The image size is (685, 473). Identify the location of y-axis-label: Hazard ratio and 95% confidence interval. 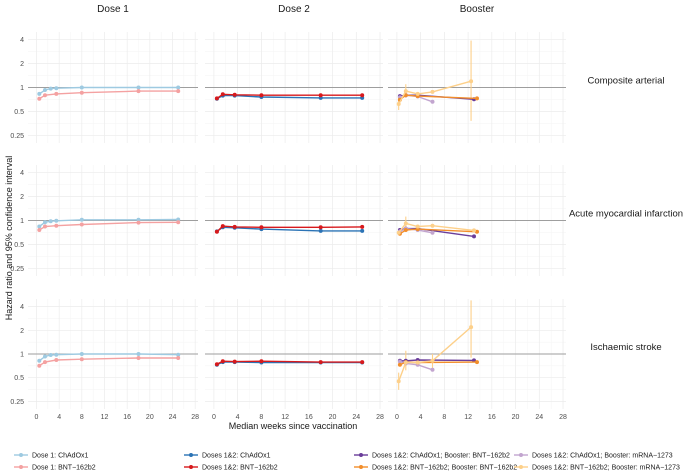
(9, 238).